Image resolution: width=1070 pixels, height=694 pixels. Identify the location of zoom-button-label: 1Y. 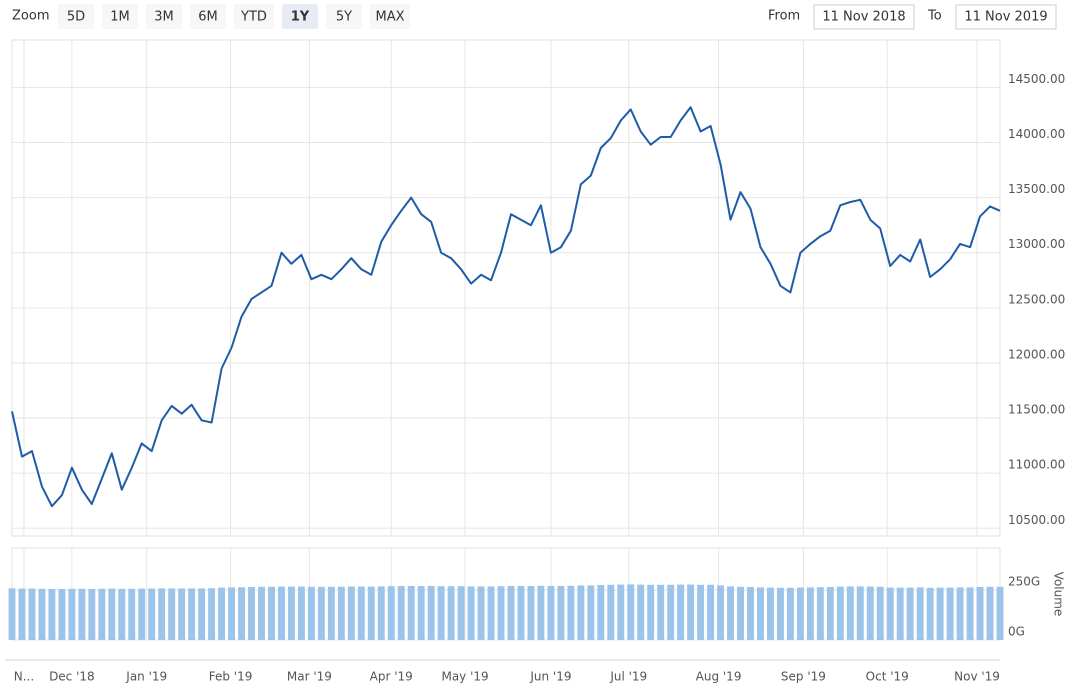
(300, 17).